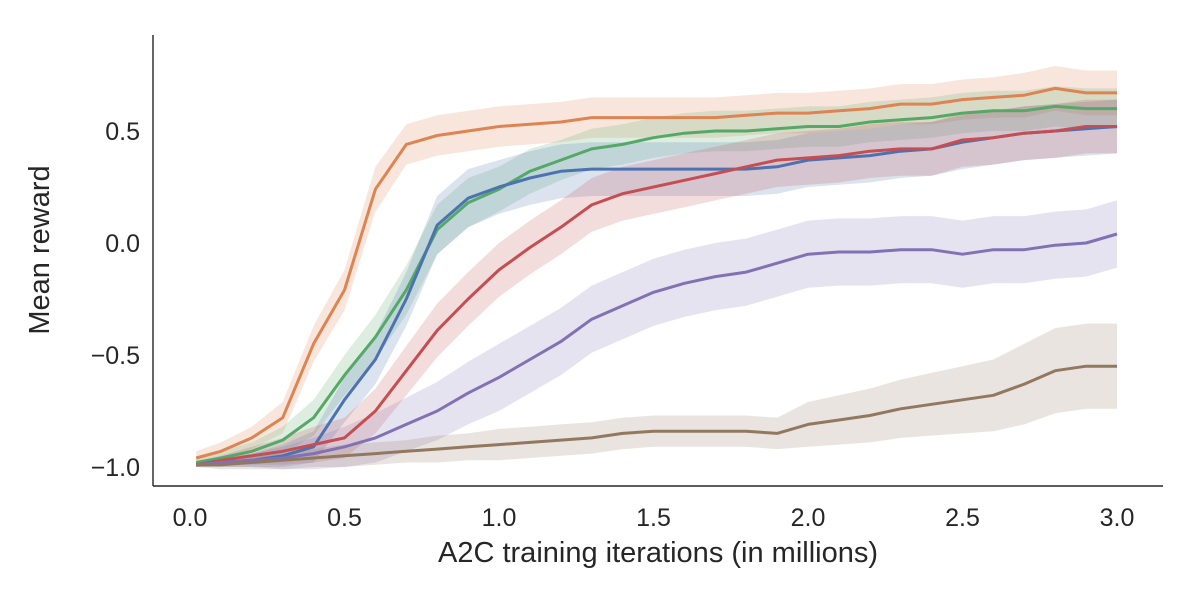 This screenshot has height=612, width=1180. Describe the element at coordinates (1117, 518) in the screenshot. I see `x-tick-label: 3.0` at that location.